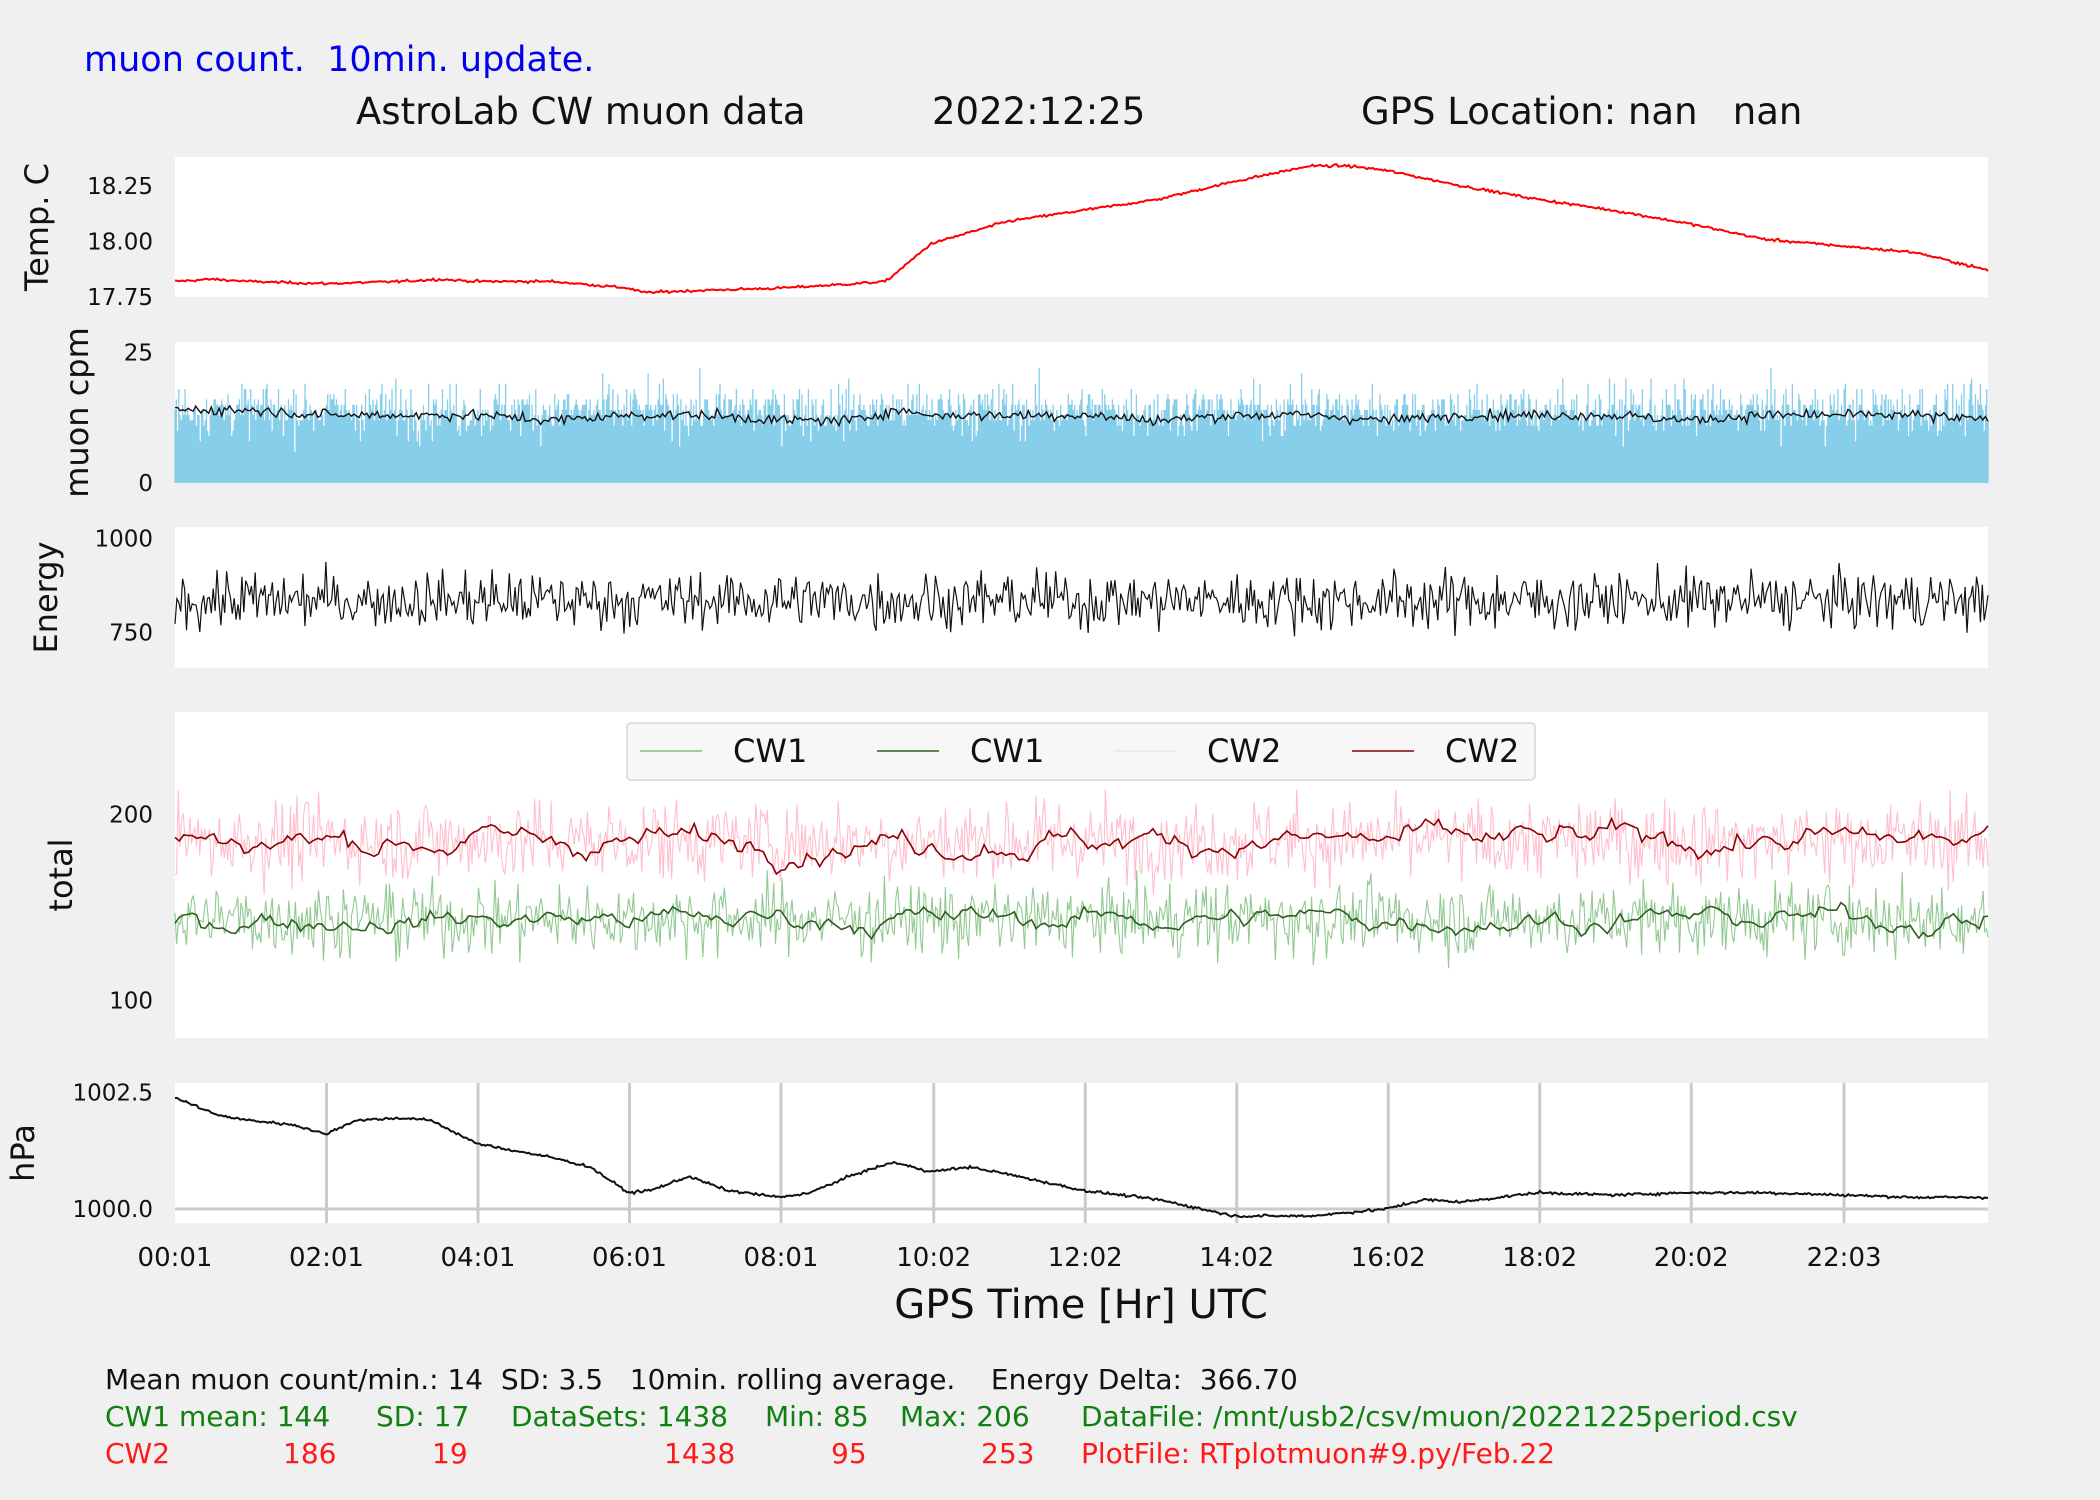 The width and height of the screenshot is (2100, 1500). What do you see at coordinates (1582, 111) in the screenshot?
I see `gps-location: GPS Location: nan nan` at bounding box center [1582, 111].